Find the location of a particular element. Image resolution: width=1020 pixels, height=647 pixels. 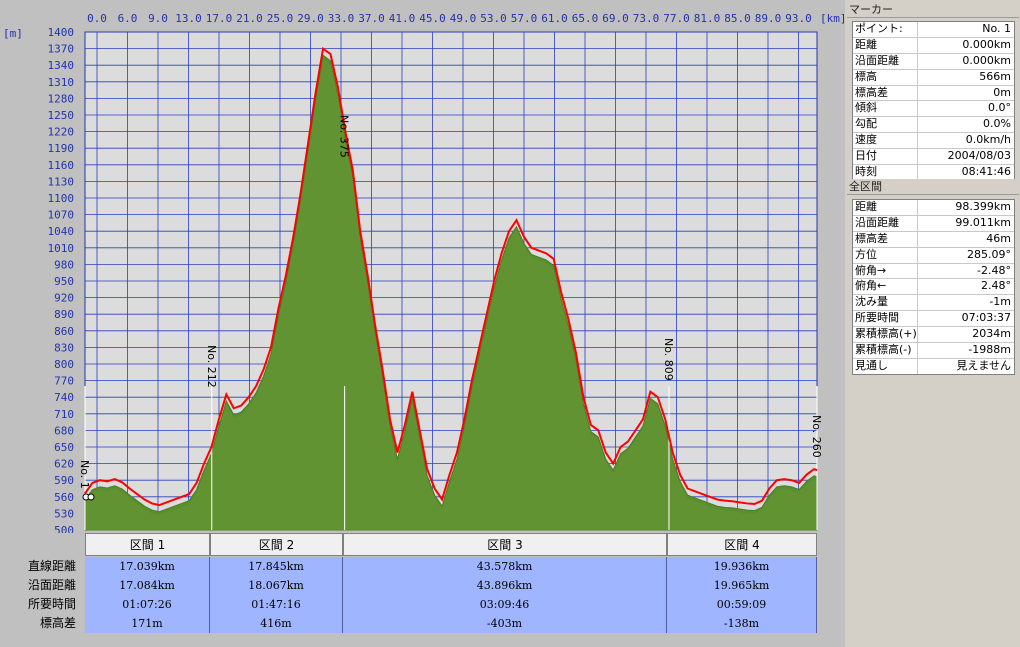

x-tick-label: 45.0 is located at coordinates (432, 18).